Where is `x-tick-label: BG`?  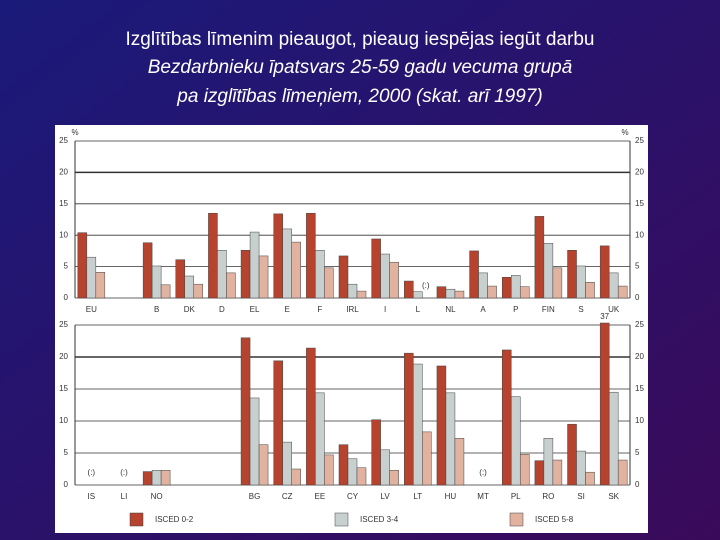 x-tick-label: BG is located at coordinates (255, 496).